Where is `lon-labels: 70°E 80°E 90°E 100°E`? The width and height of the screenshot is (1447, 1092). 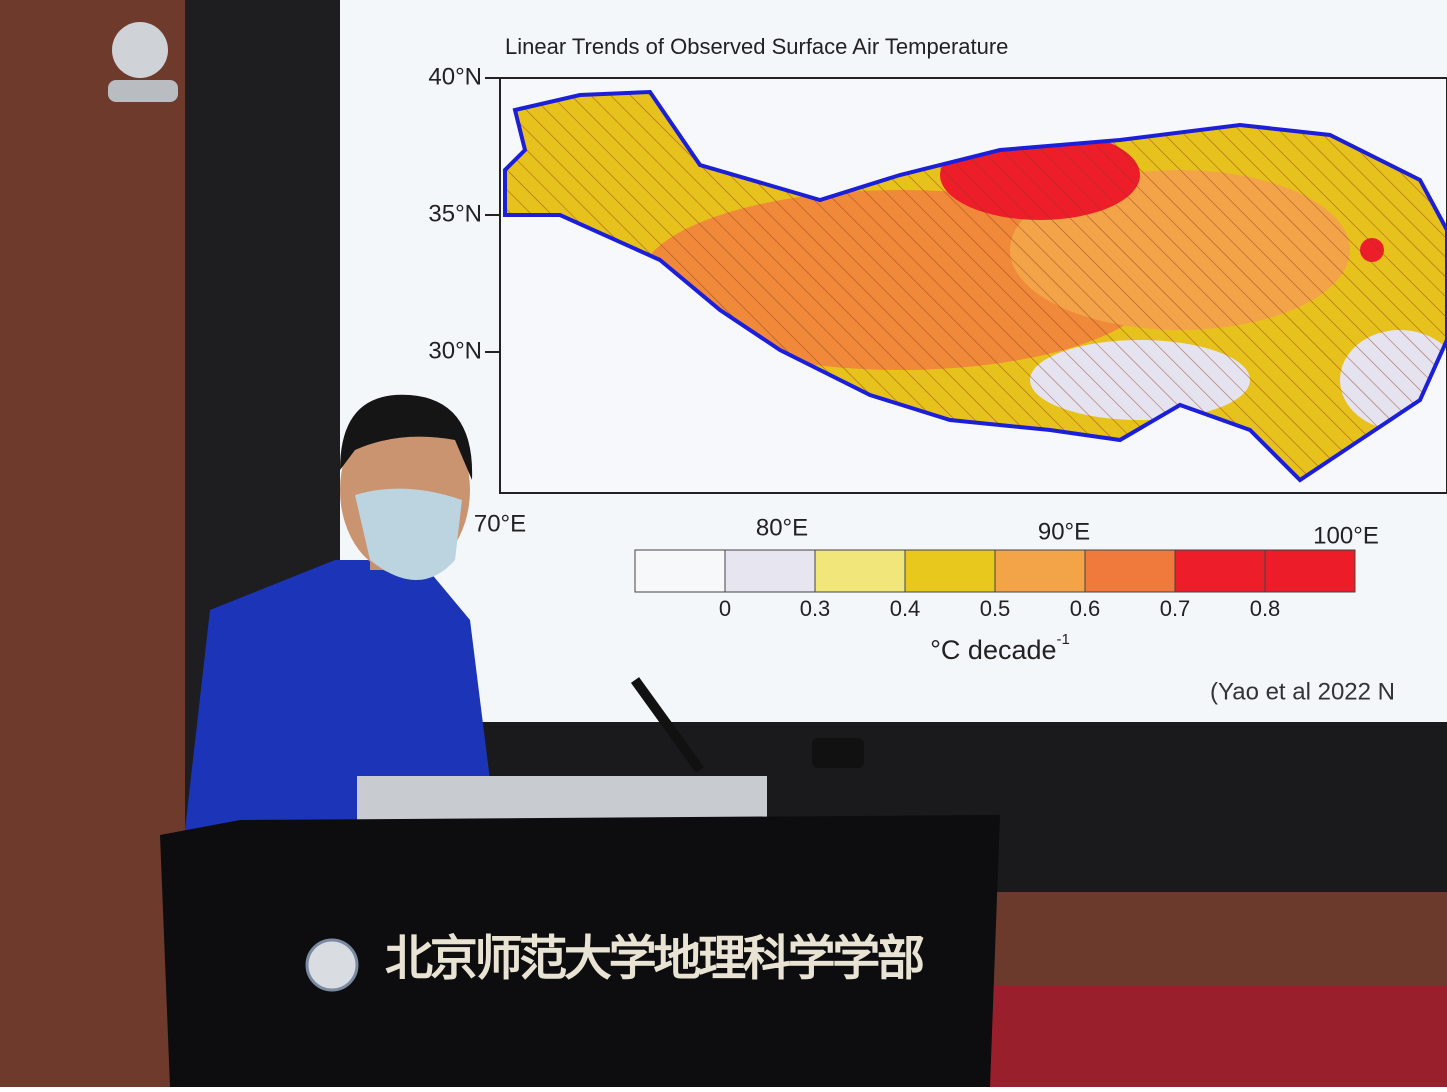
lon-labels: 70°E 80°E 90°E 100°E is located at coordinates (926, 529).